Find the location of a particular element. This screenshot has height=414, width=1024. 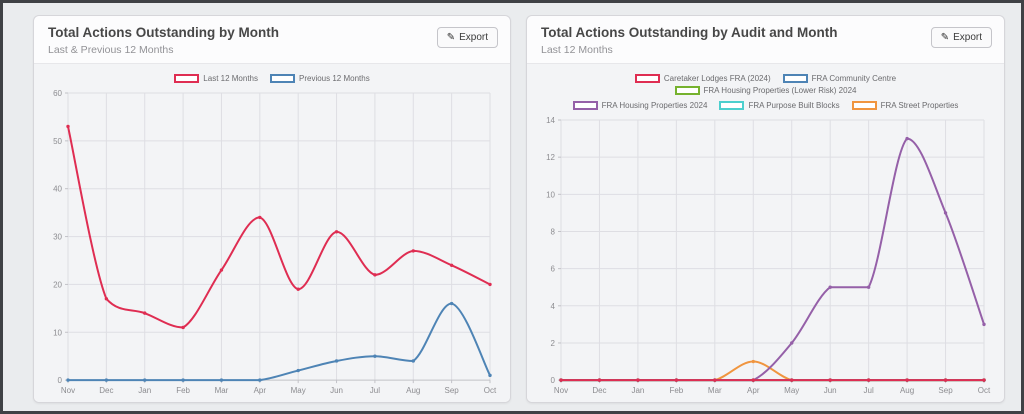

y-tick-label: 6 is located at coordinates (553, 269).